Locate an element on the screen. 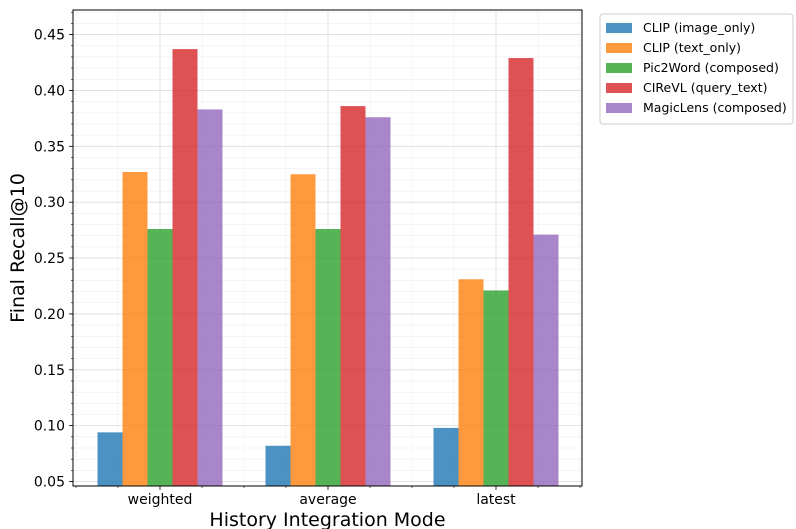 This screenshot has height=529, width=796. legend-label: CIReVL (query_text) is located at coordinates (705, 87).